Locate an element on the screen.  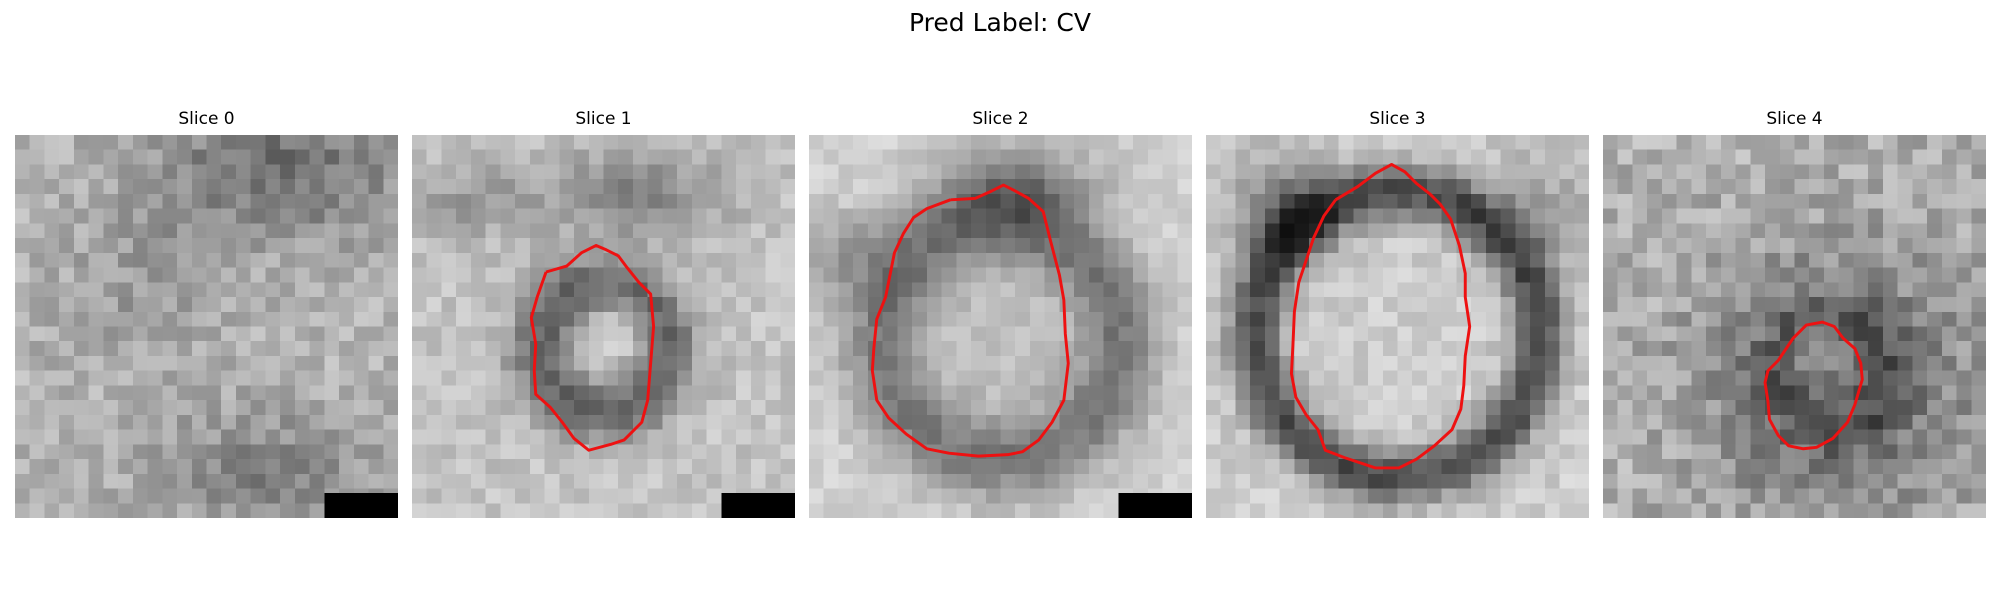
slice-title: Slice 4 is located at coordinates (1794, 119).